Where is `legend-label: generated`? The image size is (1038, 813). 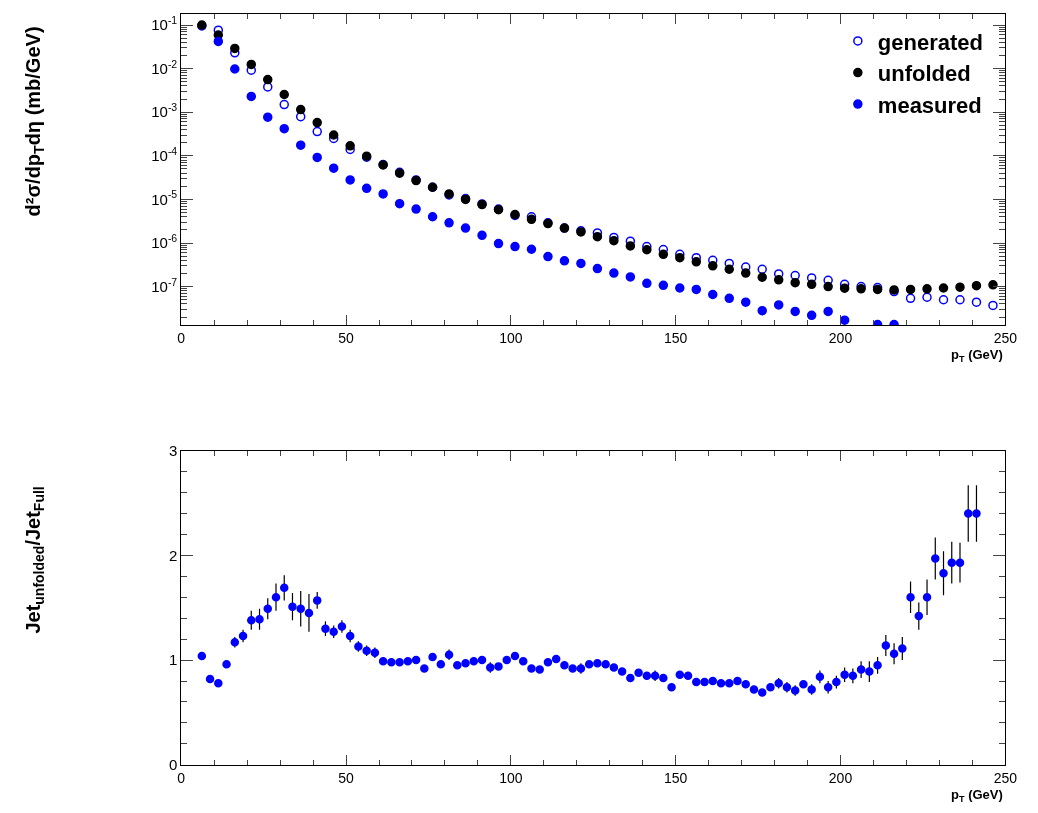
legend-label: generated is located at coordinates (930, 42).